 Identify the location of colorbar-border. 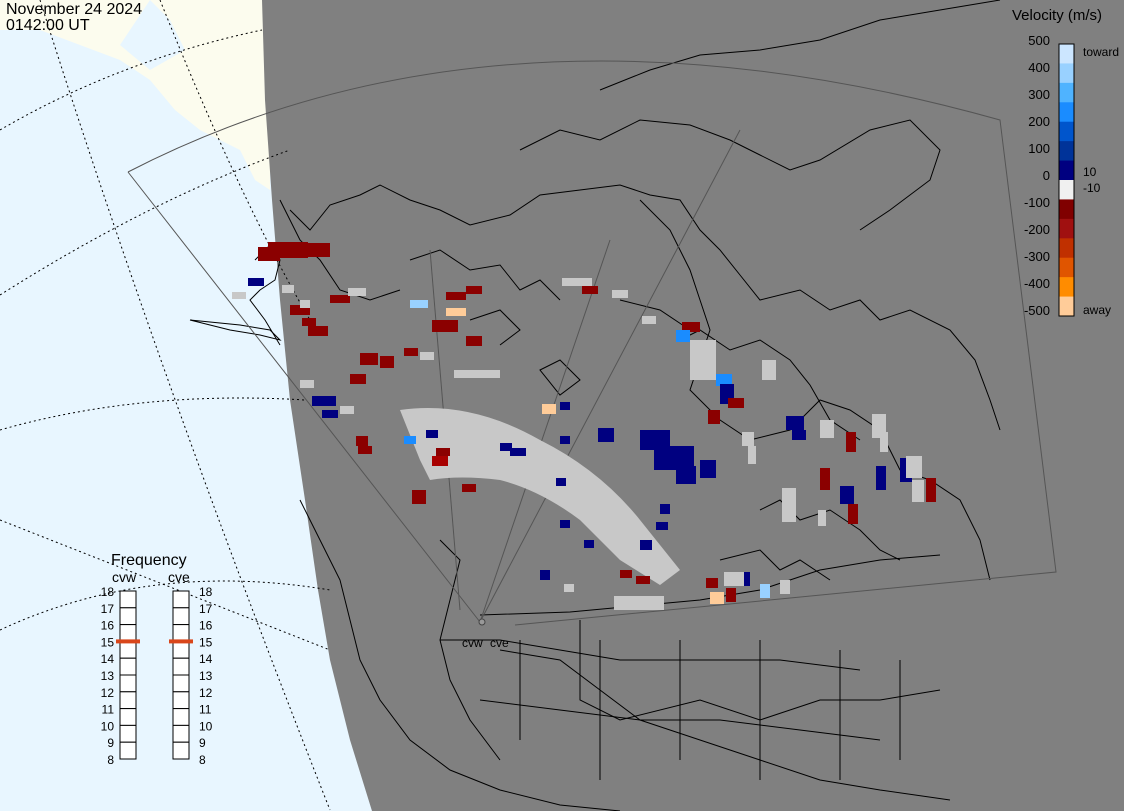
(1066, 180).